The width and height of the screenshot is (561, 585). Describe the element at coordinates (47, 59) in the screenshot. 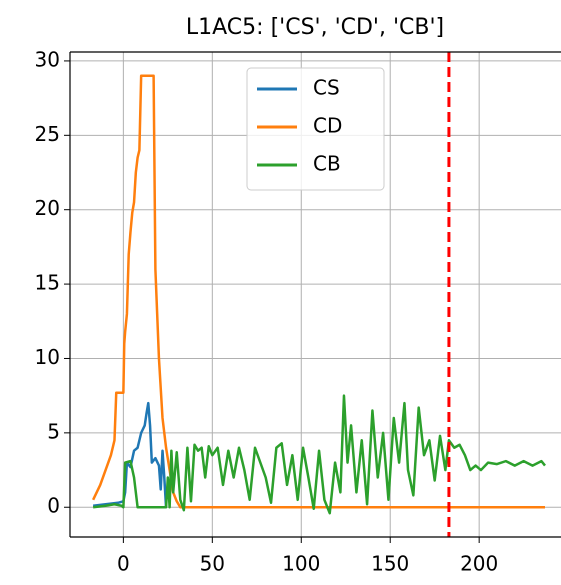

I see `y-tick-label: 30` at that location.